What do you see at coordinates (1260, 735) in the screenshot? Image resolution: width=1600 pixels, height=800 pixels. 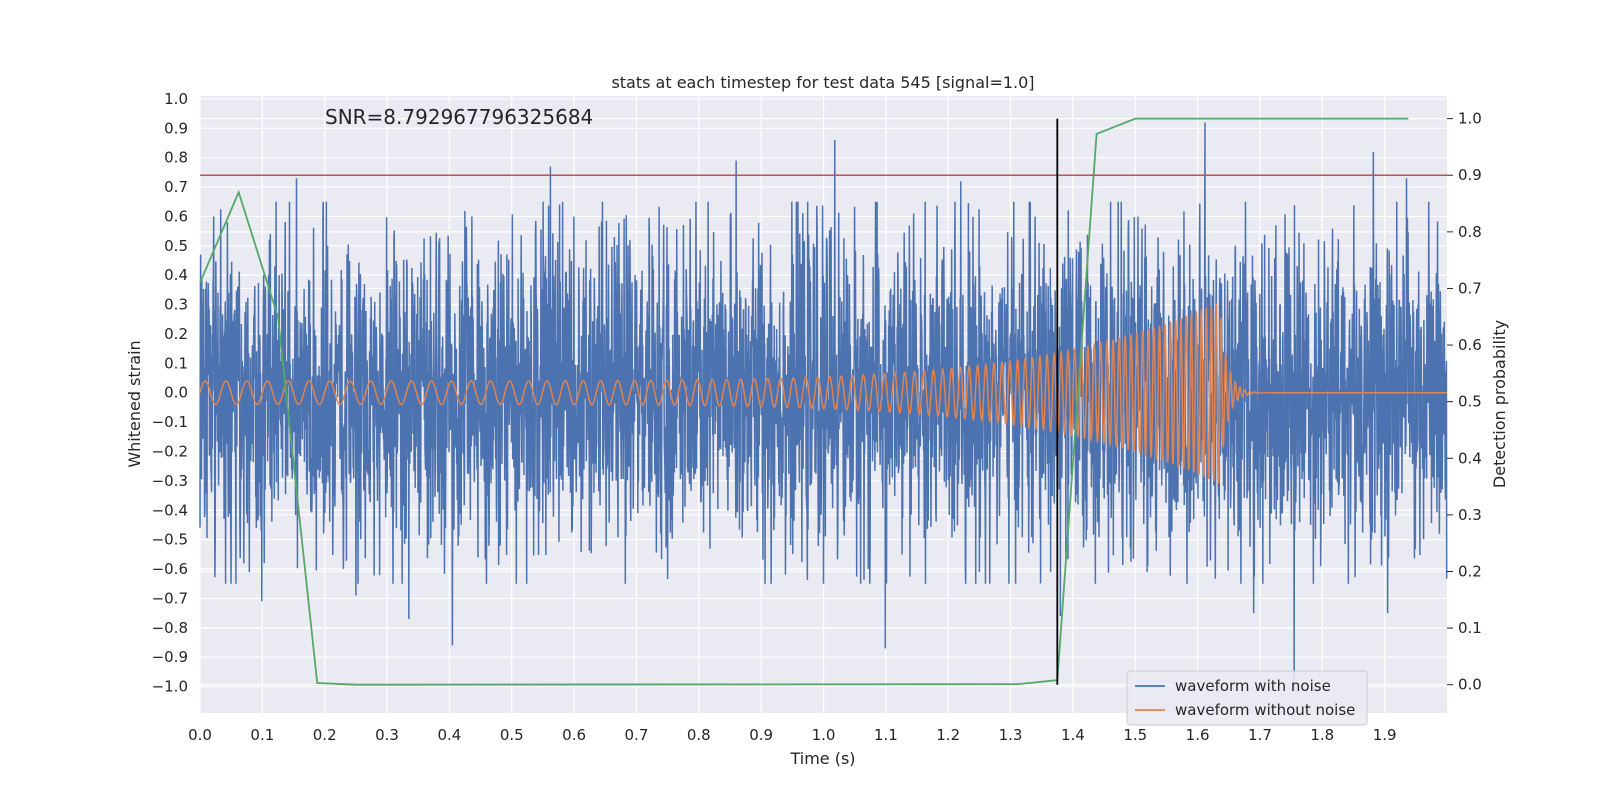 I see `x-tick-label: 1.7` at bounding box center [1260, 735].